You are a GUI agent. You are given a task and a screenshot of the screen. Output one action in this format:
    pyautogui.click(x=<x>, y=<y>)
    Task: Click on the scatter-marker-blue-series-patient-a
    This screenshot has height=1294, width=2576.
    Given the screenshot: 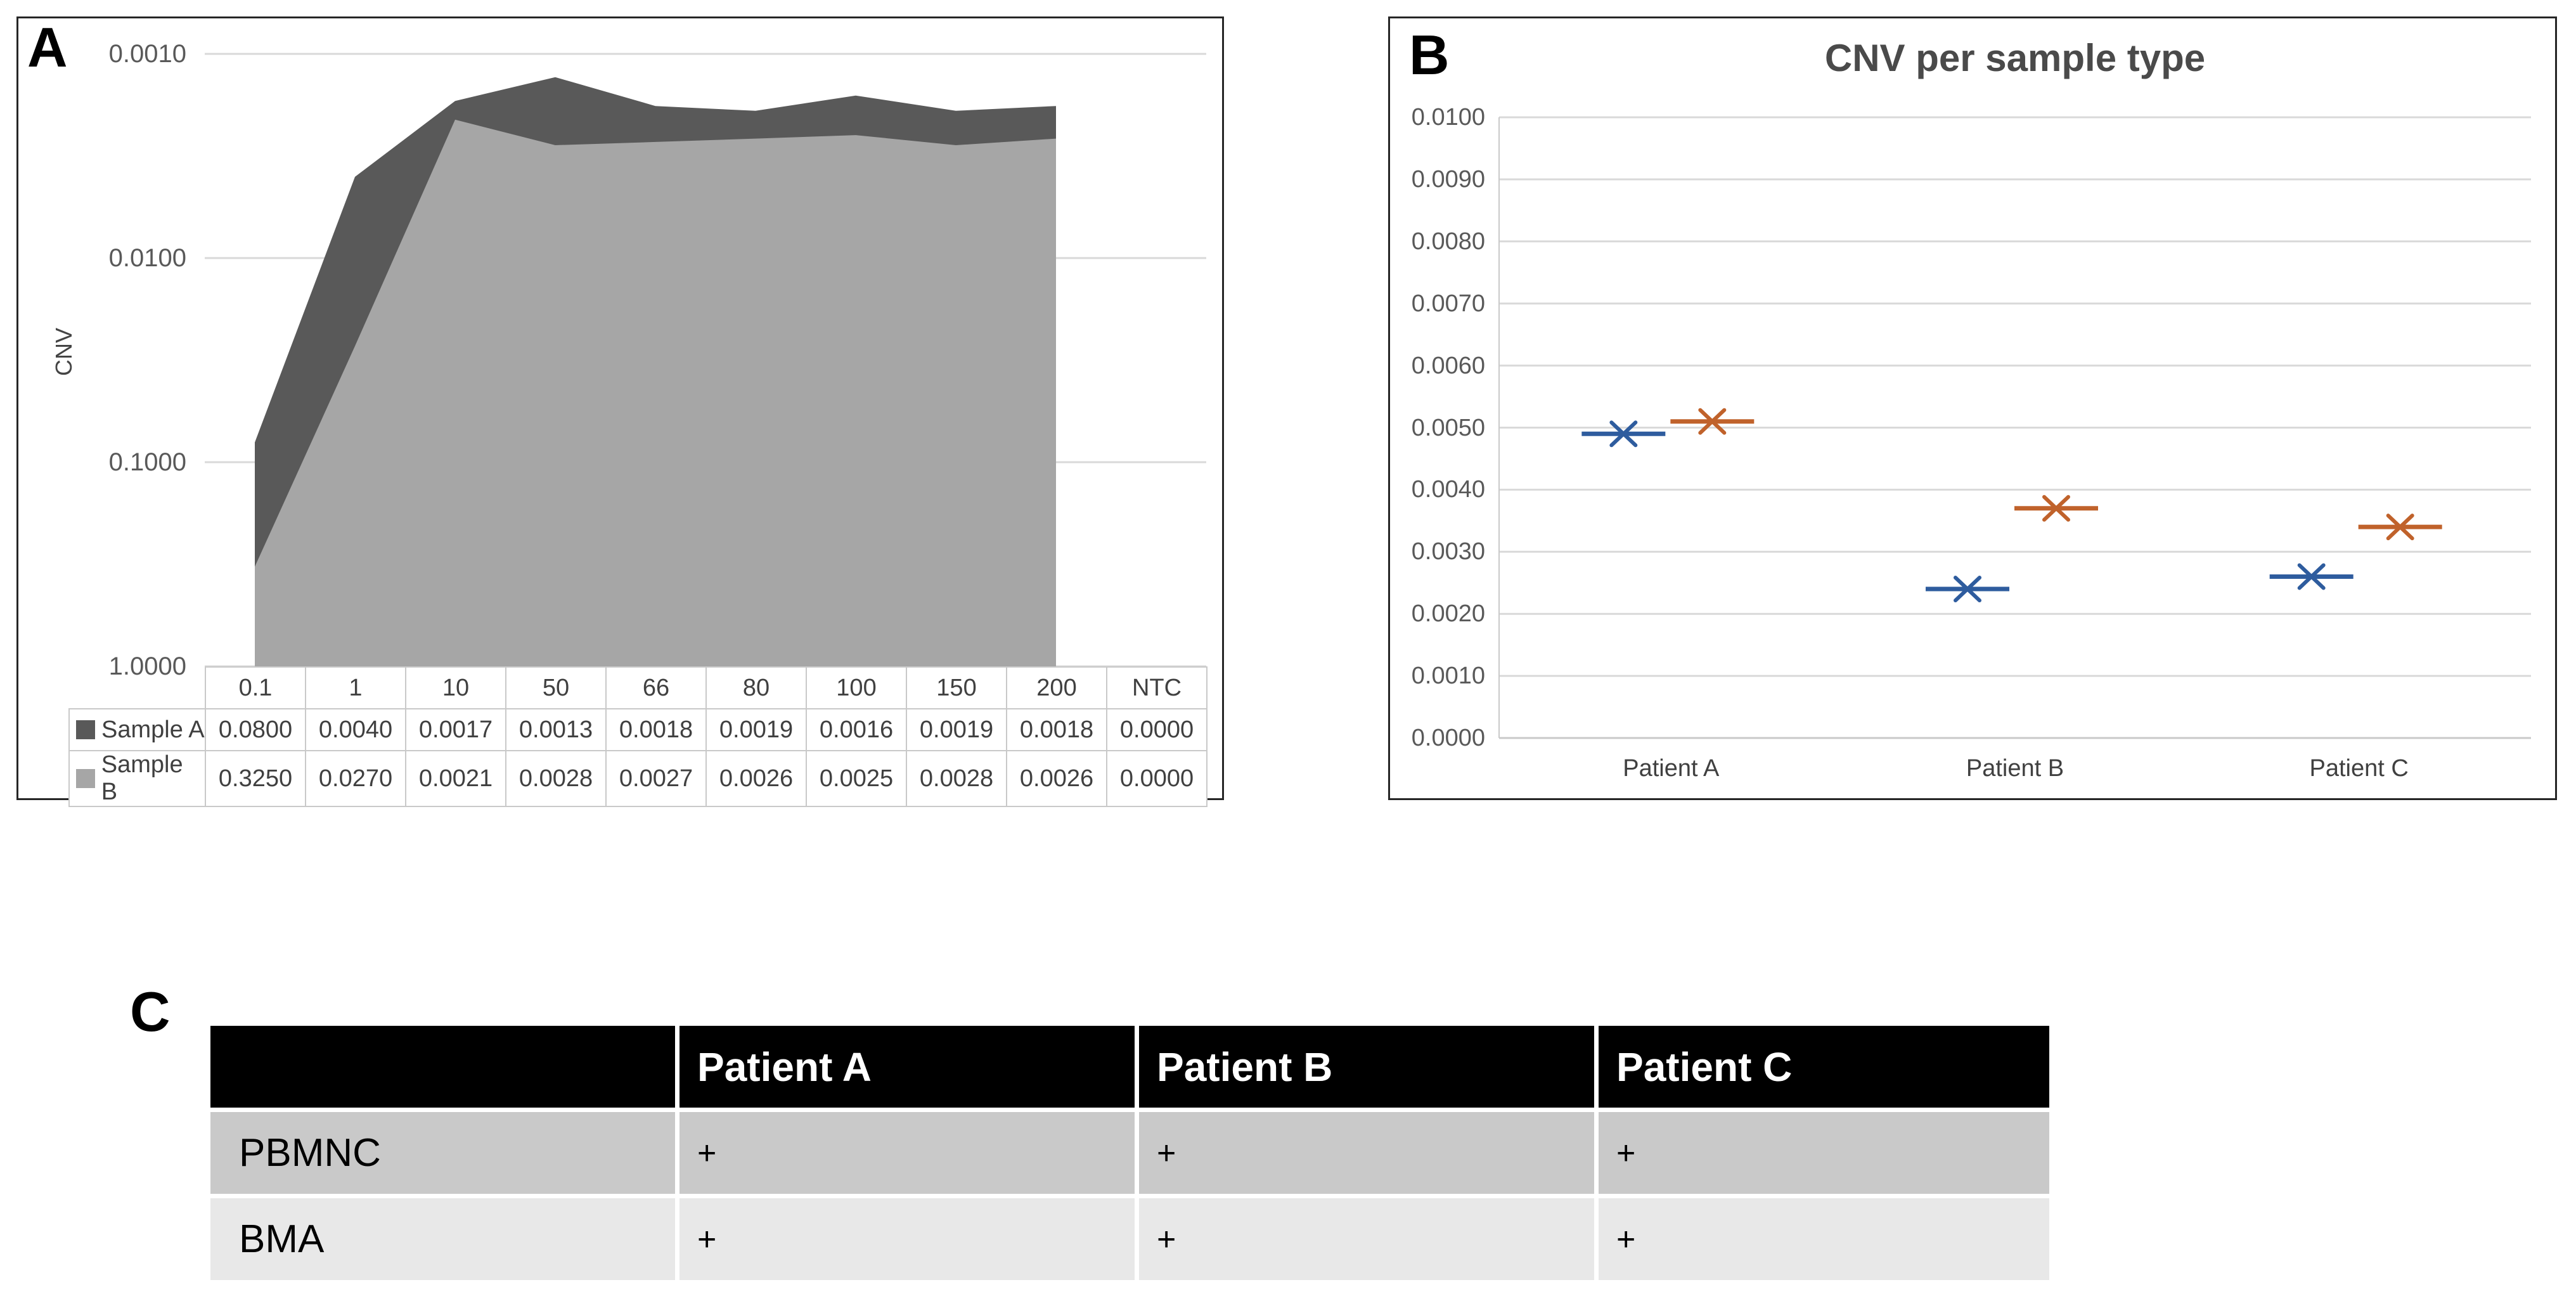 What is the action you would take?
    pyautogui.click(x=1624, y=434)
    